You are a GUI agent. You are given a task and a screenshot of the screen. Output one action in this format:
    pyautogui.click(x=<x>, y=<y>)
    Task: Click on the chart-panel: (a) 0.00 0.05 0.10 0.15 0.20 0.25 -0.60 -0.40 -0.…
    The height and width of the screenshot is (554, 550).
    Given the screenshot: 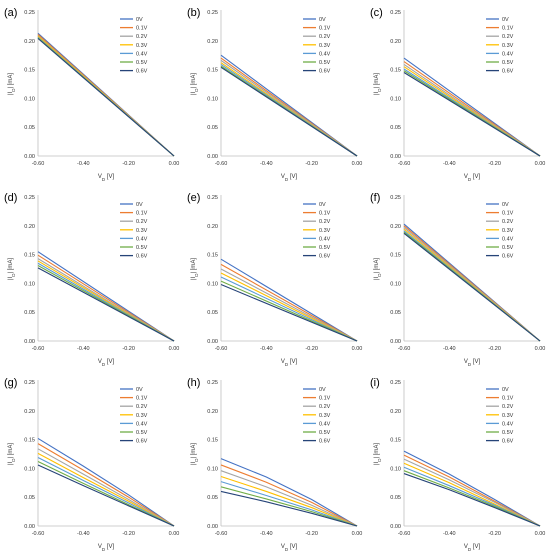 What is the action you would take?
    pyautogui.click(x=91, y=94)
    